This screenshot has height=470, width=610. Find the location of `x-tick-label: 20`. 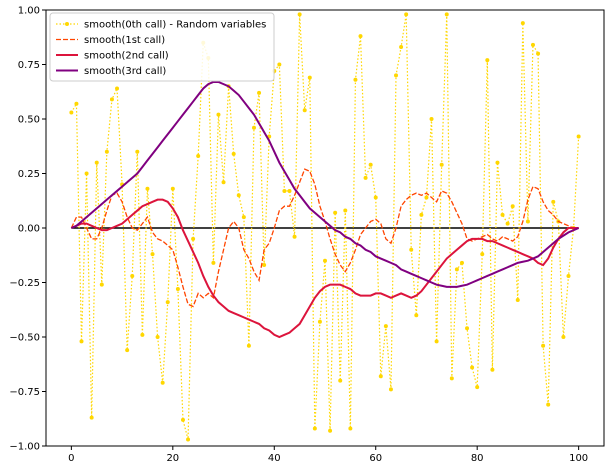

x-tick-label: 20 is located at coordinates (172, 458).